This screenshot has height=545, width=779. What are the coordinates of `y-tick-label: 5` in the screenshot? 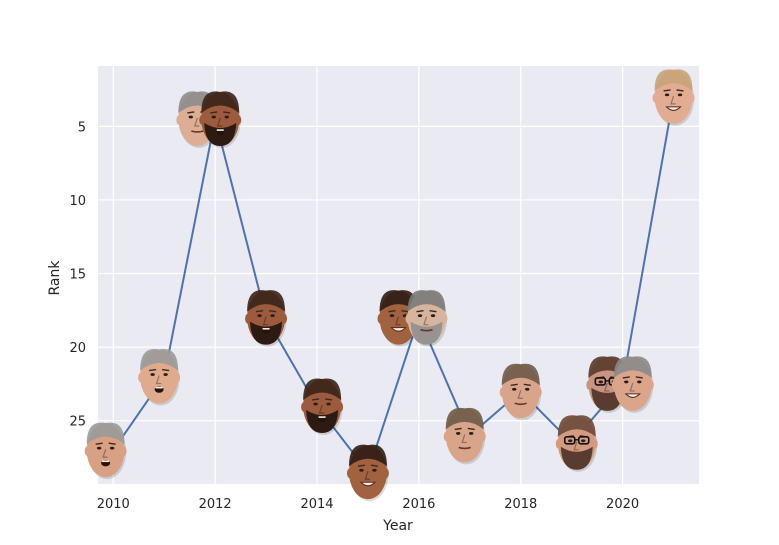 It's located at (82, 127).